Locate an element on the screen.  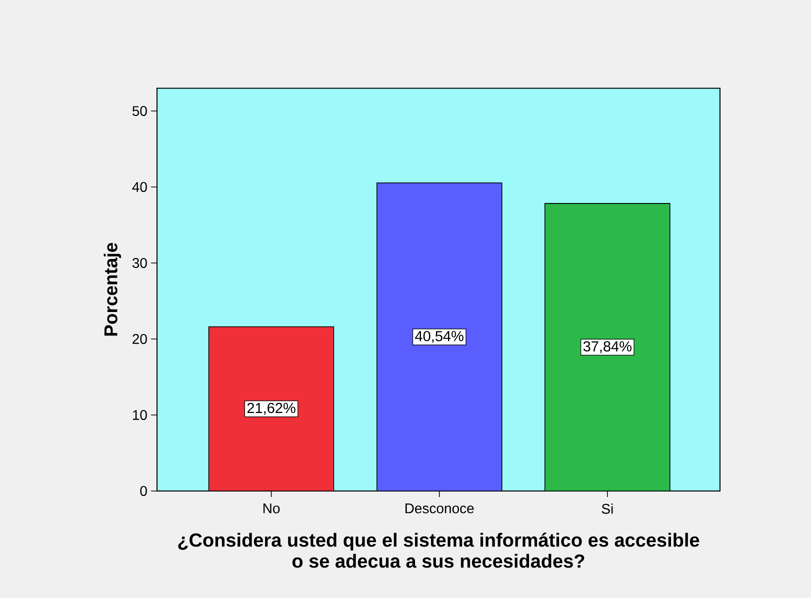
x-tick-label: No is located at coordinates (271, 509).